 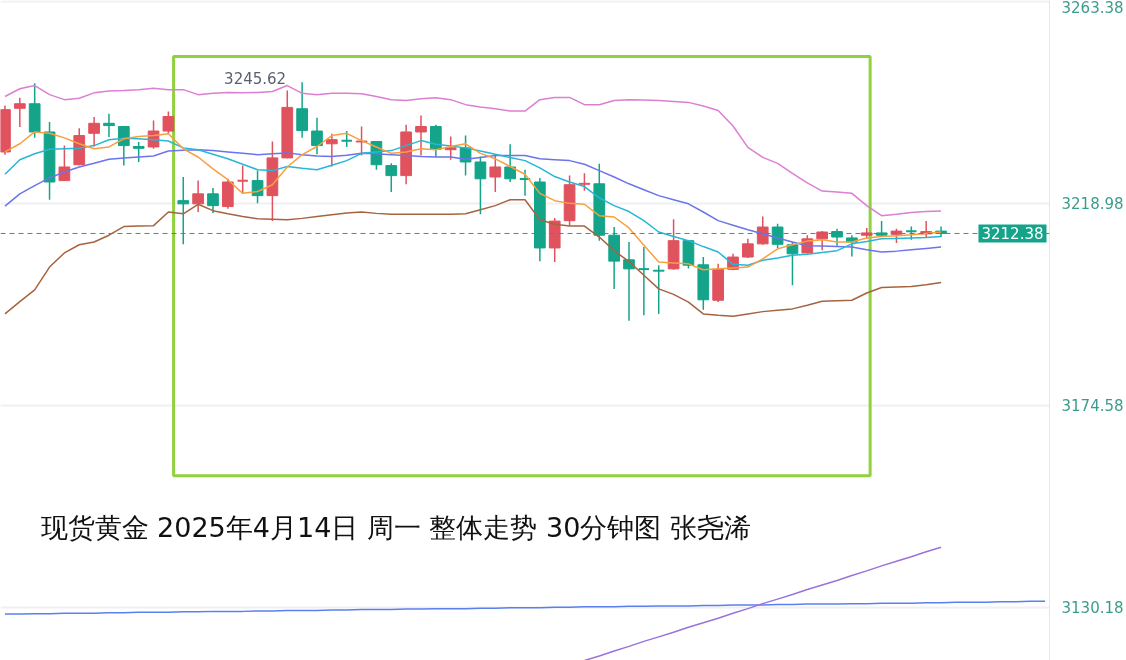 I want to click on y-tick-label: 3130.18, so click(x=1092, y=608).